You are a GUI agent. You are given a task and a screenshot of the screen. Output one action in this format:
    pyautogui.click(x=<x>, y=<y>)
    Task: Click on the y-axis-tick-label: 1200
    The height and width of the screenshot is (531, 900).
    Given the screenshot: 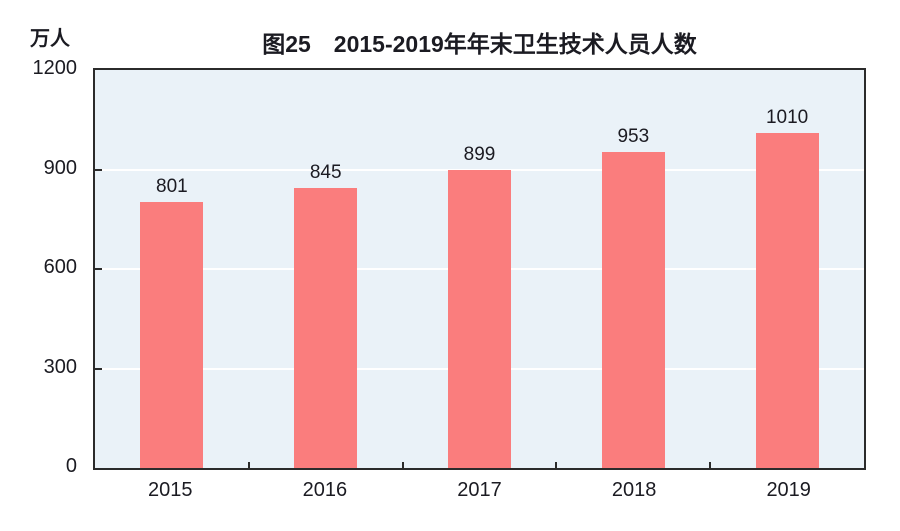 What is the action you would take?
    pyautogui.click(x=55, y=68)
    